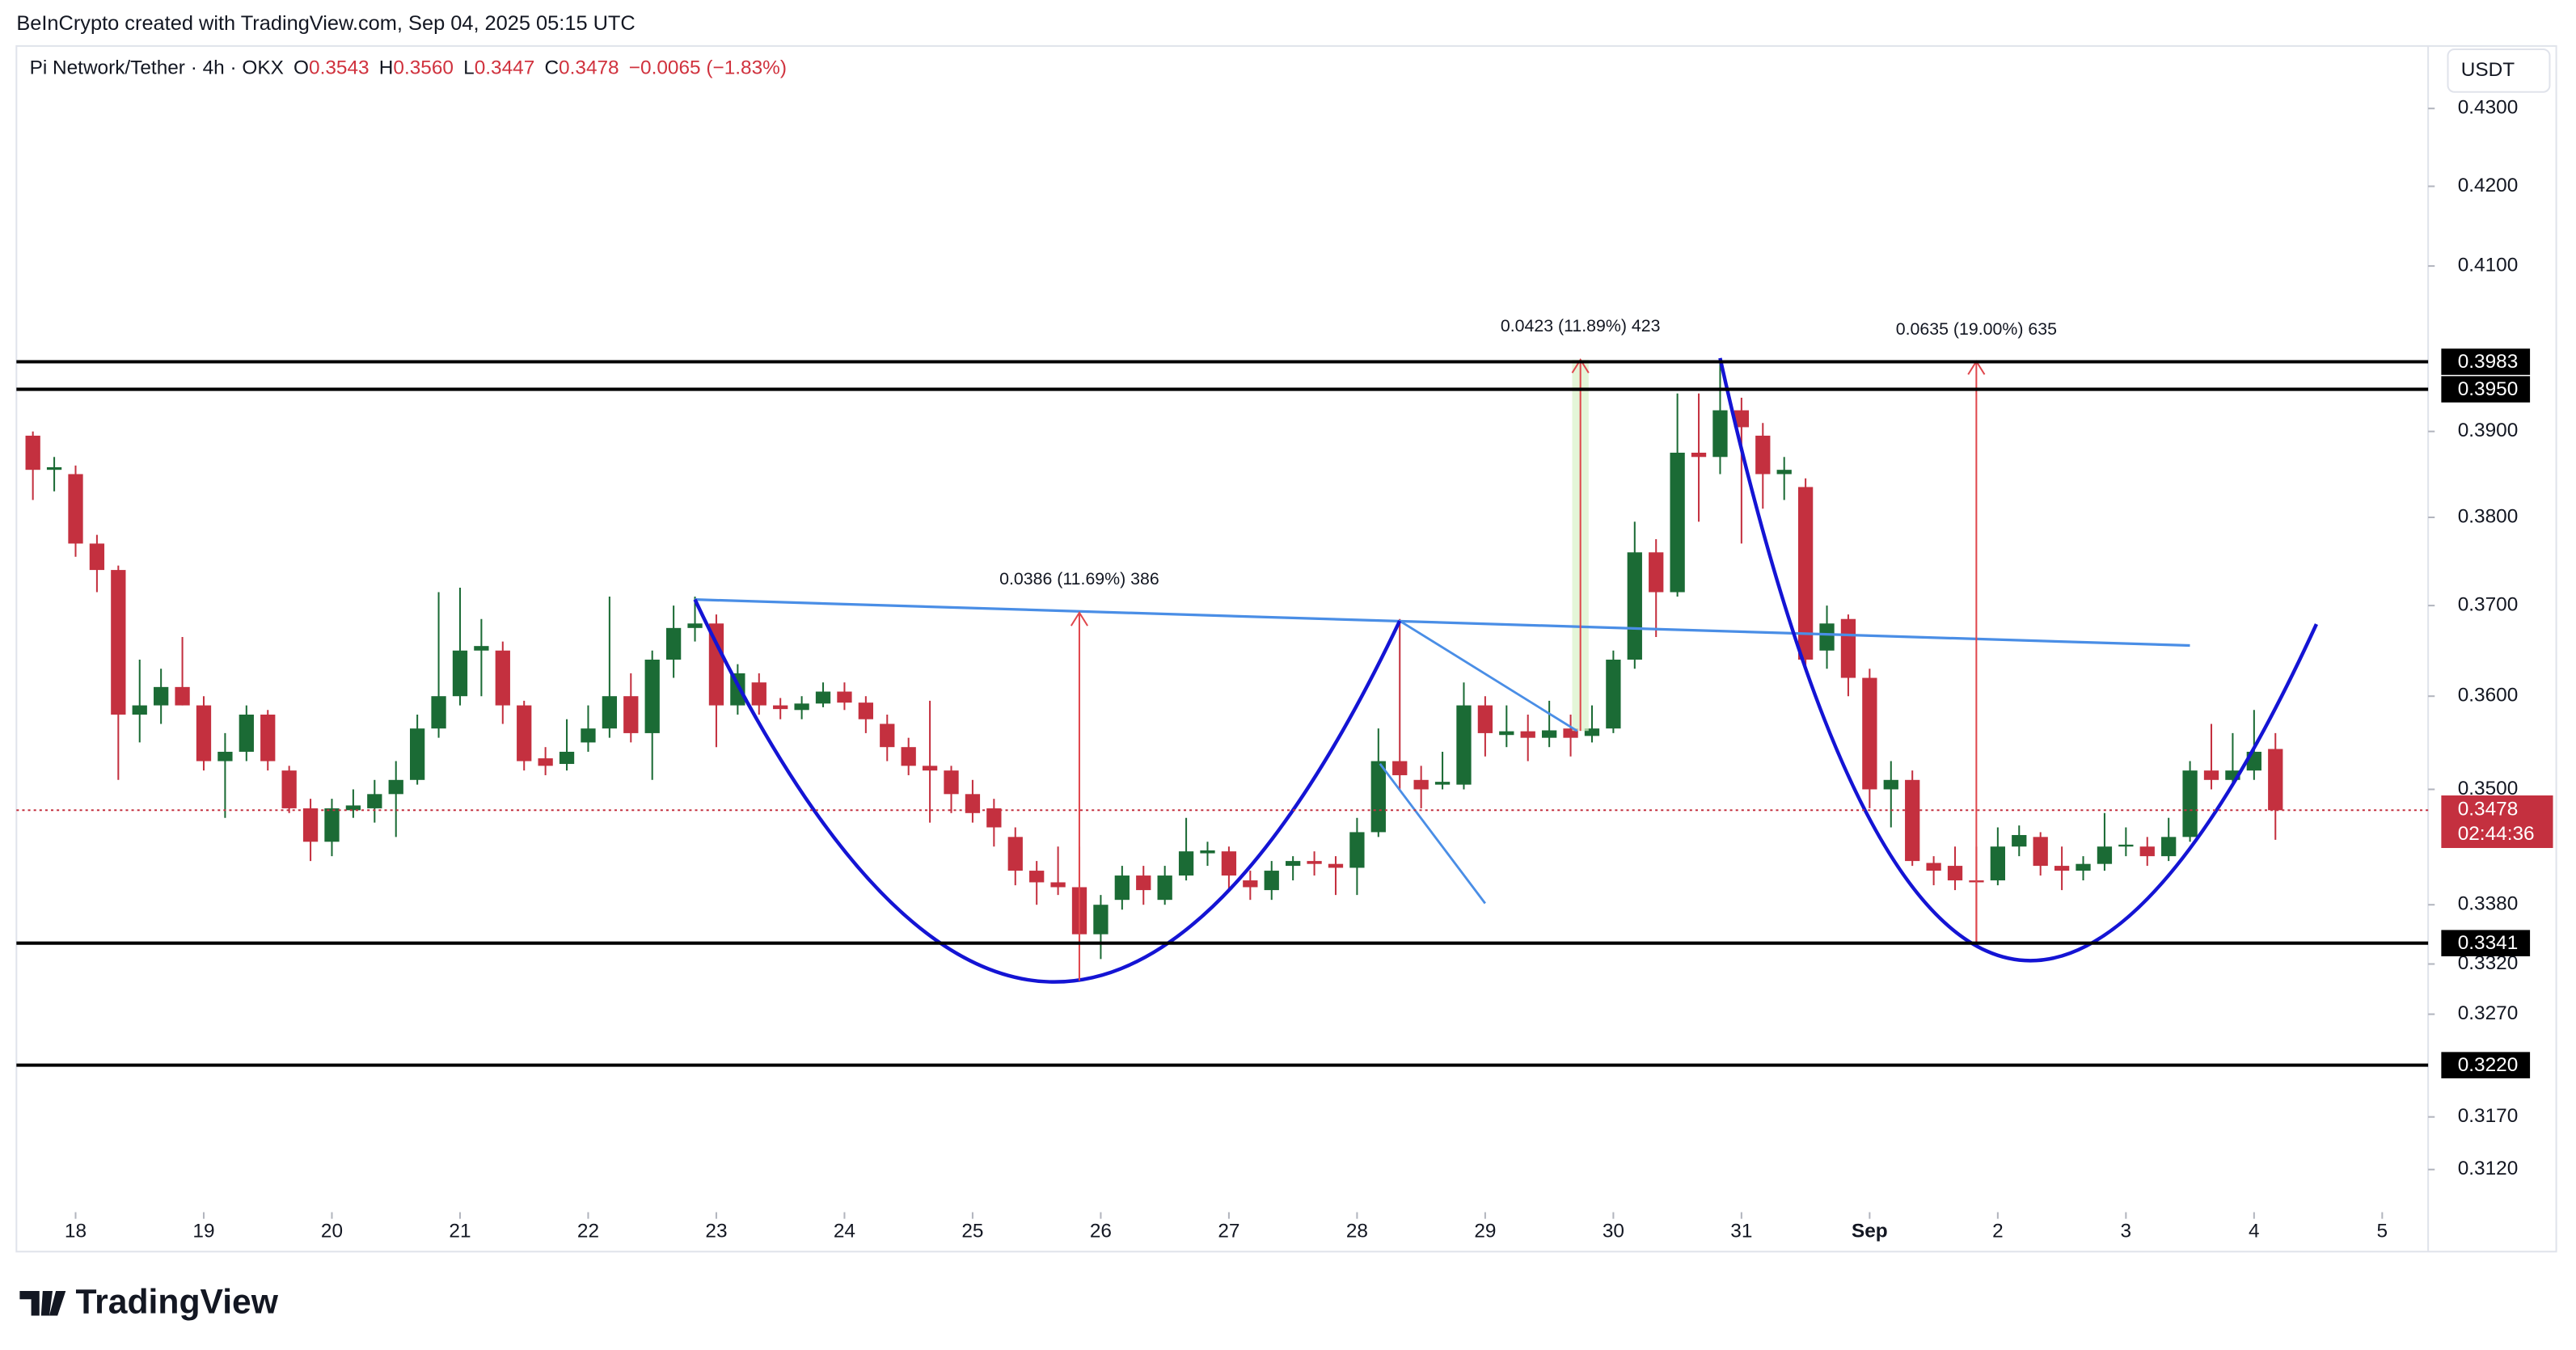 The width and height of the screenshot is (2576, 1350). Describe the element at coordinates (2488, 70) in the screenshot. I see `currency: USDT` at that location.